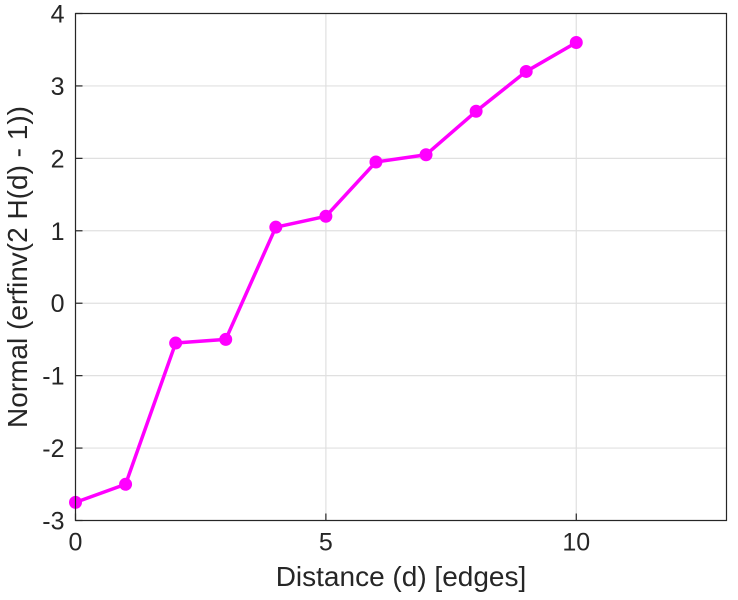 Image resolution: width=738 pixels, height=600 pixels. I want to click on y-tick-label: -3, so click(53, 522).